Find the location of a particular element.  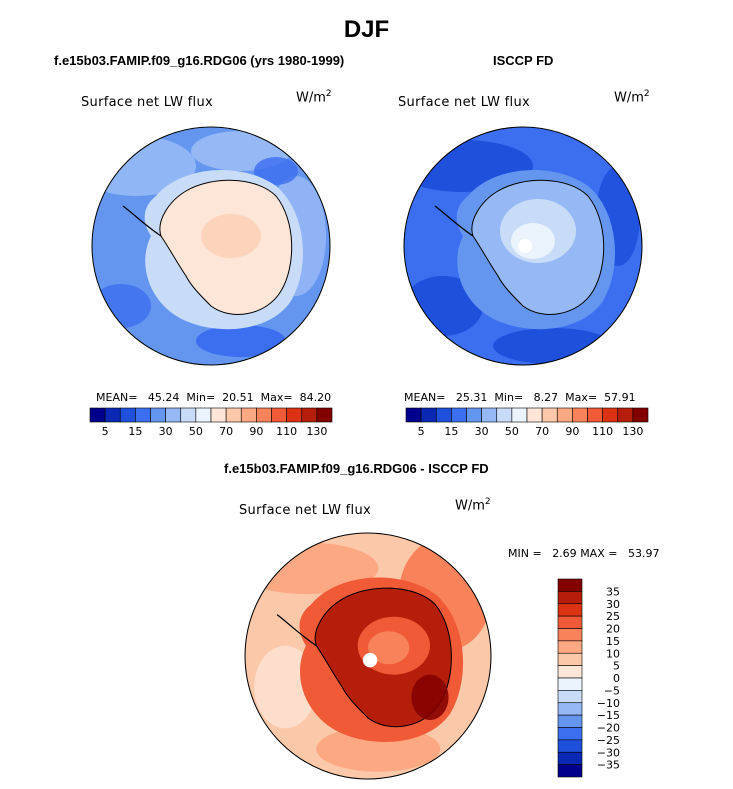

diff-min-value: 2.69 is located at coordinates (564, 553).